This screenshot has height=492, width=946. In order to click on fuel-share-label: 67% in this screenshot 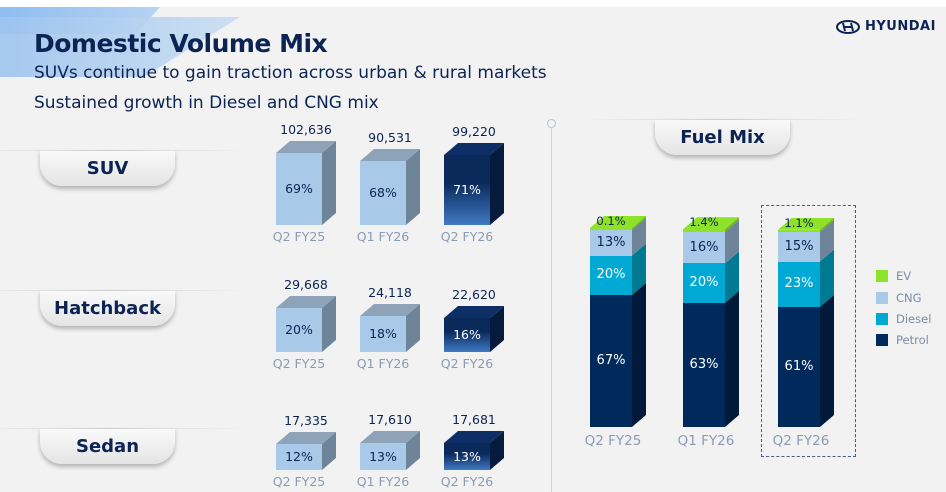, I will do `click(611, 360)`.